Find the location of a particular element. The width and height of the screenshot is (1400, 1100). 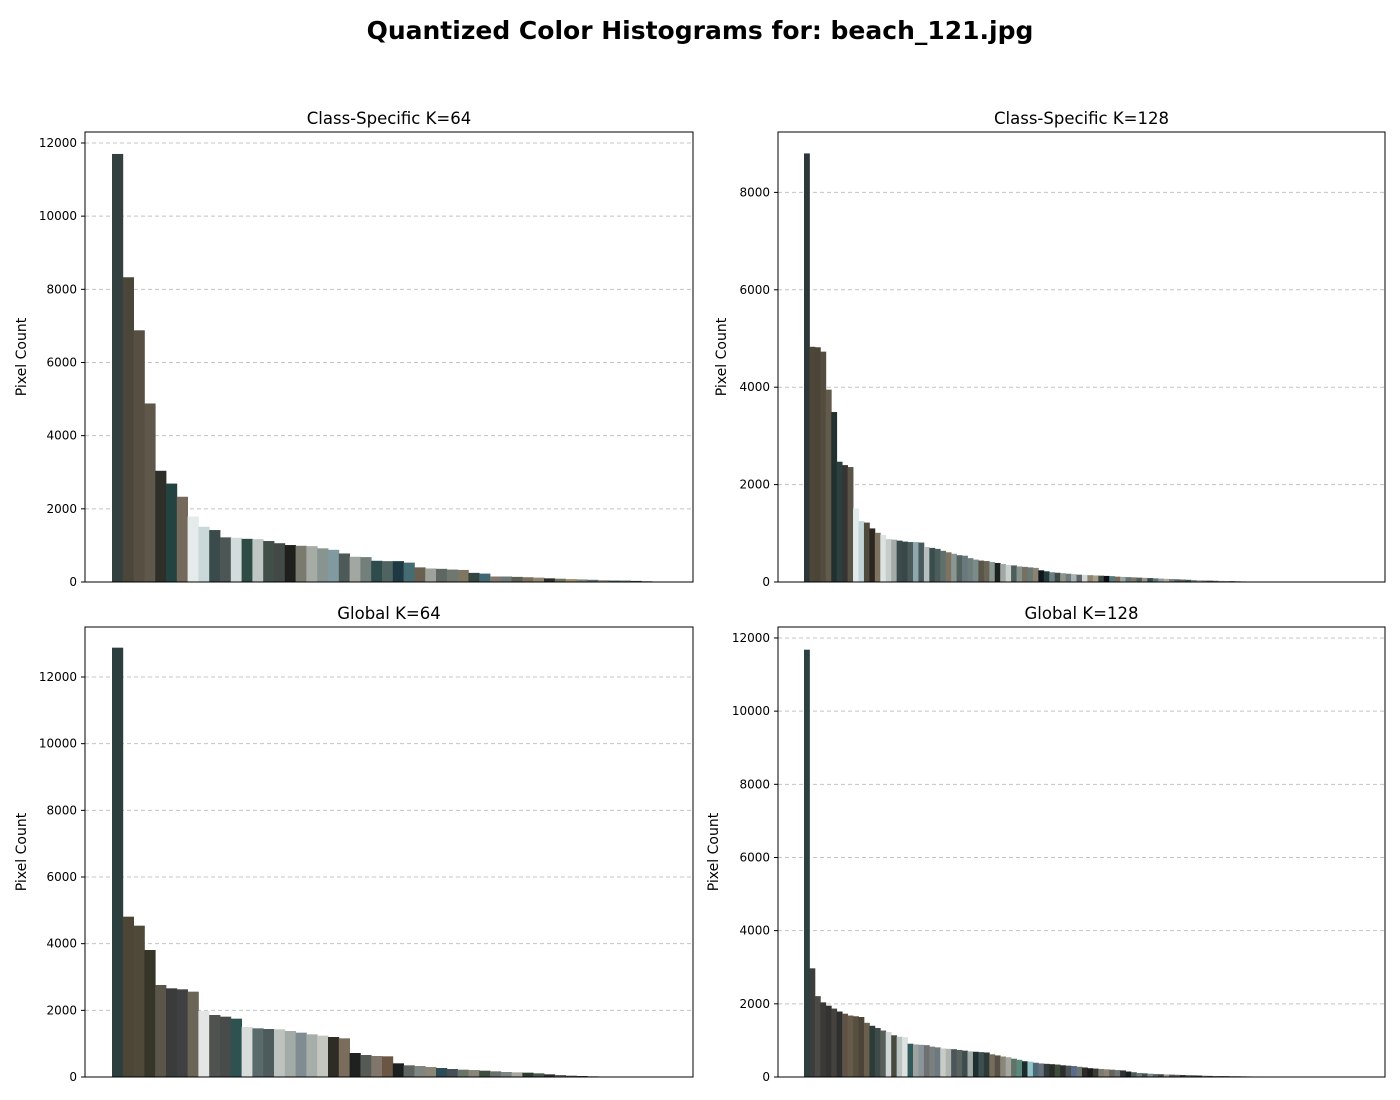

y-tick-label: 4000 is located at coordinates (61, 436).